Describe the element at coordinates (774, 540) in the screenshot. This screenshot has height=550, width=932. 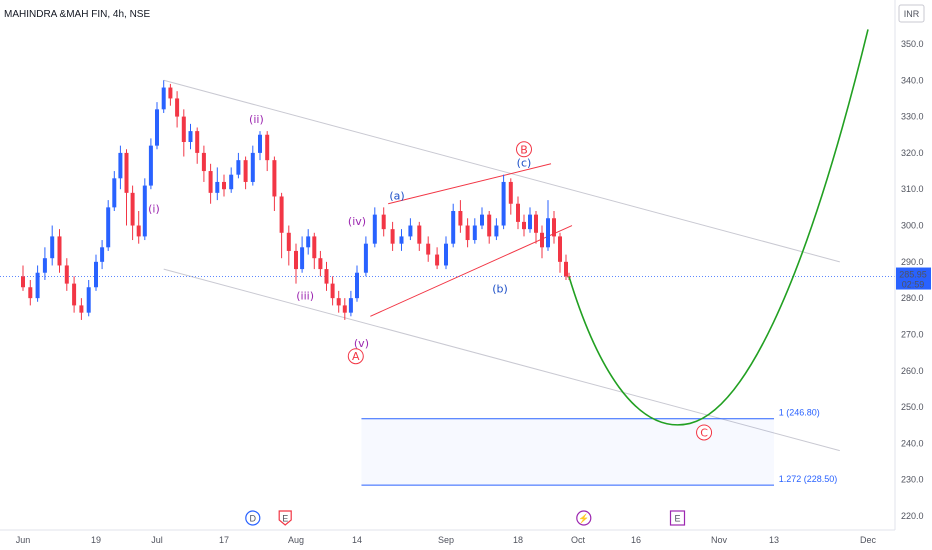
I see `x-tick-label: 13` at that location.